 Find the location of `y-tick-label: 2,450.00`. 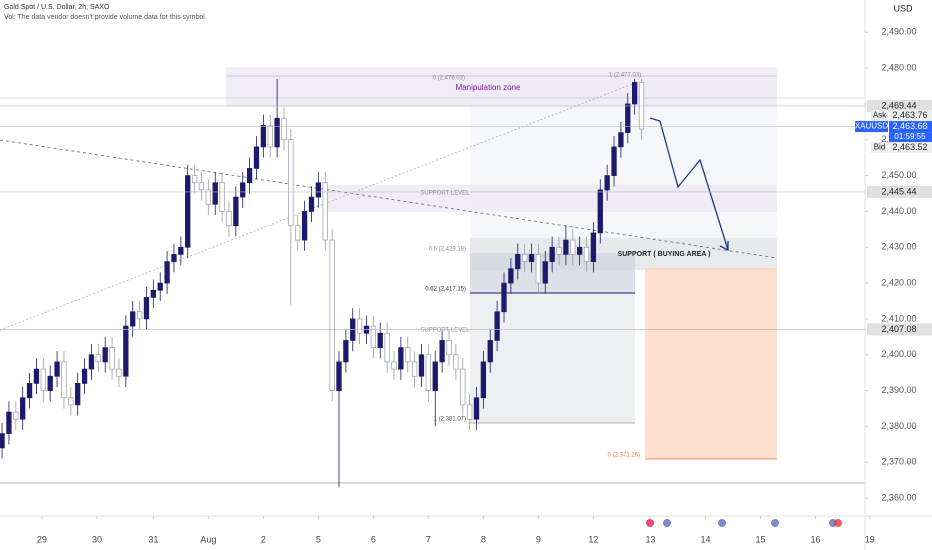

y-tick-label: 2,450.00 is located at coordinates (898, 175).